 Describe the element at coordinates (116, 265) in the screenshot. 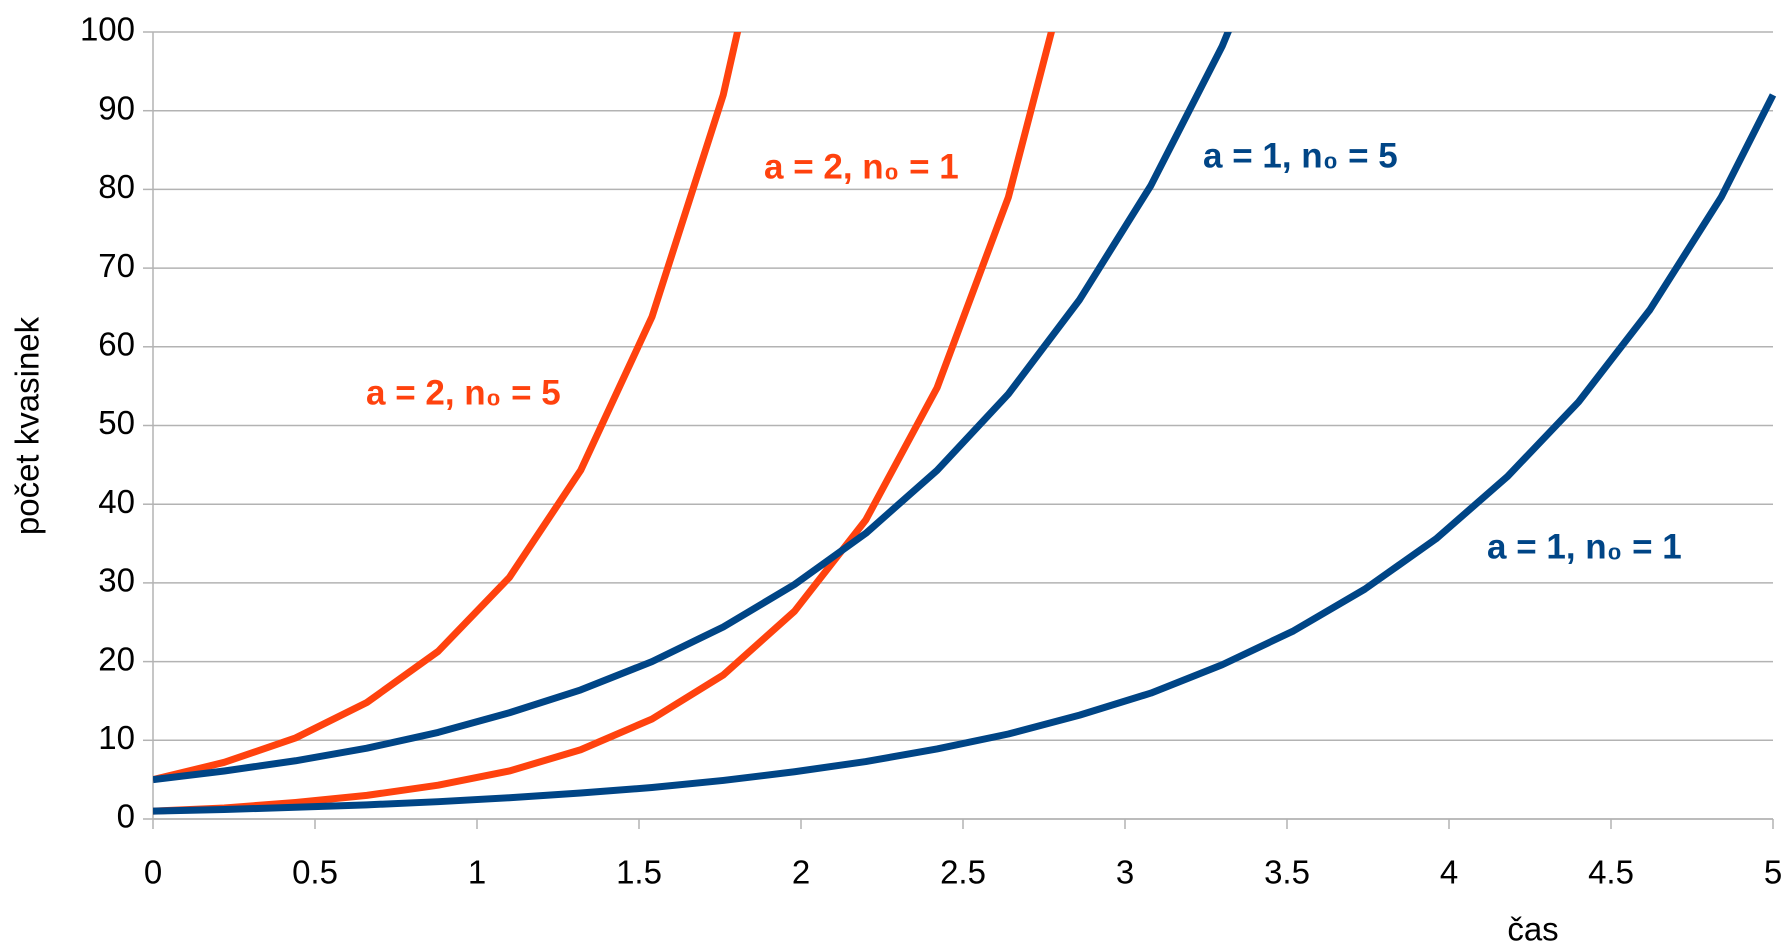

I see `y-tick-label: 70` at that location.